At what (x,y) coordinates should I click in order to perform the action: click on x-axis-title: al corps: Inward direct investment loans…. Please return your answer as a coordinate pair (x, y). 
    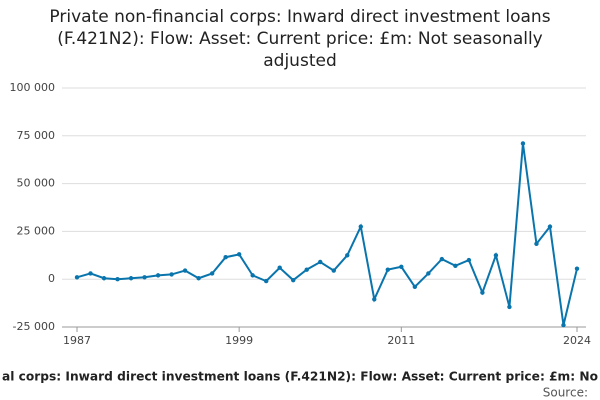
    Looking at the image, I should click on (300, 377).